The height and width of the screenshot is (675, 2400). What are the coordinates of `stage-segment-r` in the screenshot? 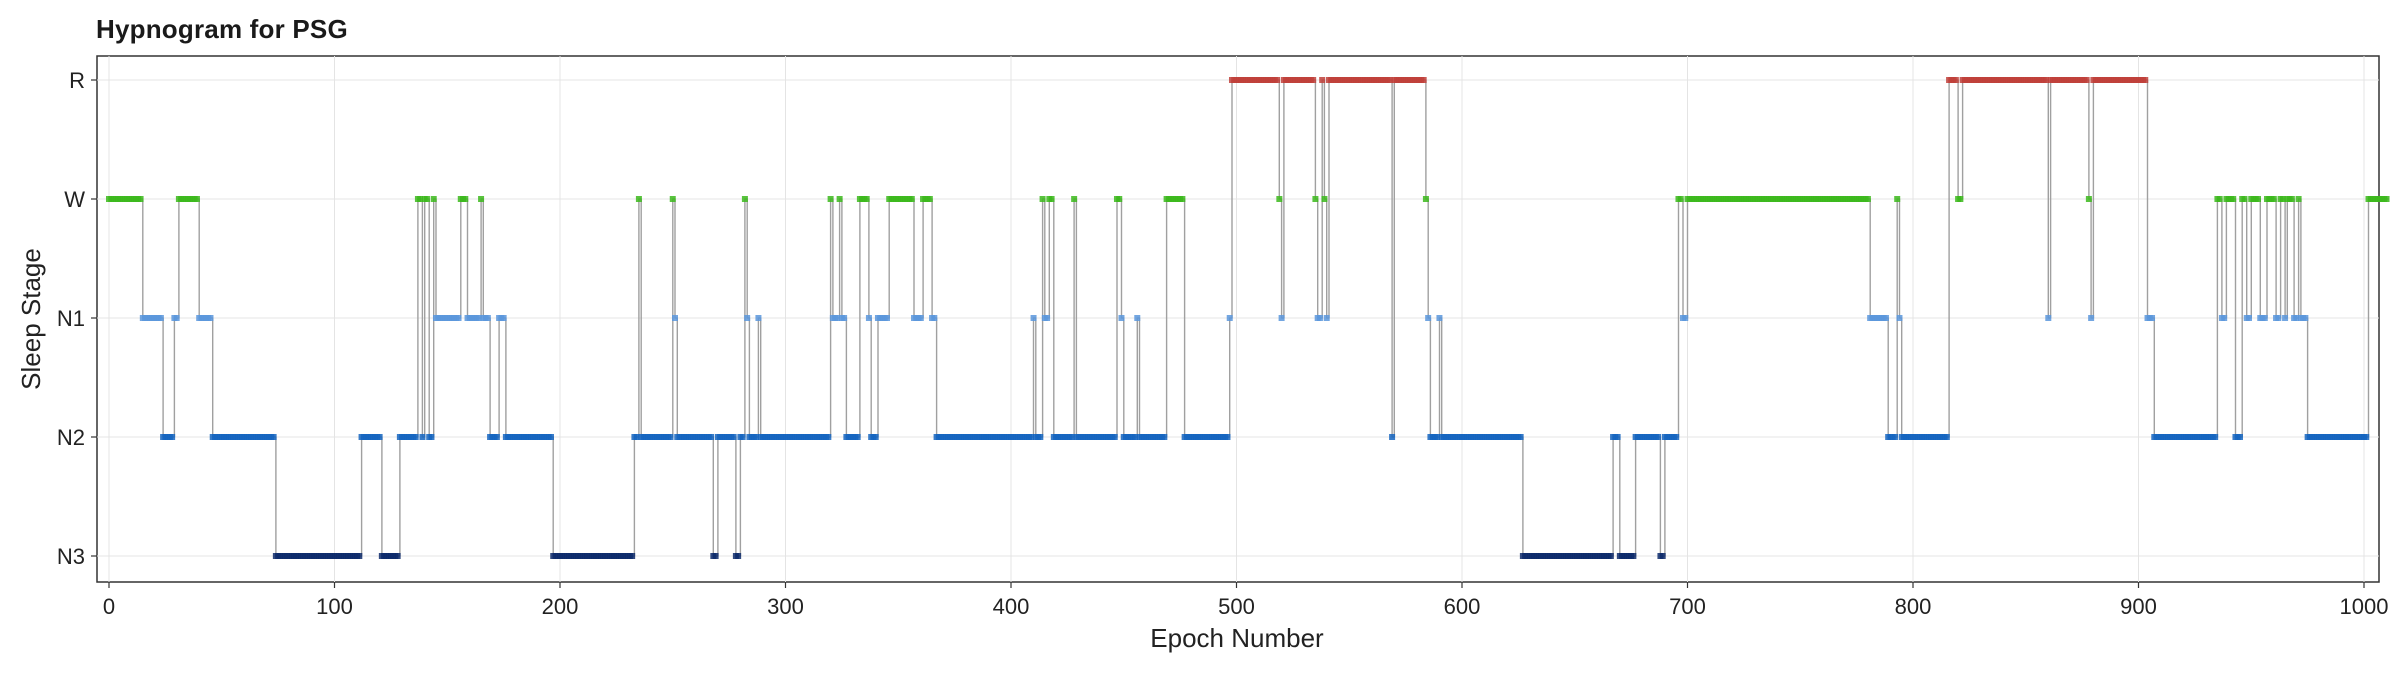 It's located at (2004, 80).